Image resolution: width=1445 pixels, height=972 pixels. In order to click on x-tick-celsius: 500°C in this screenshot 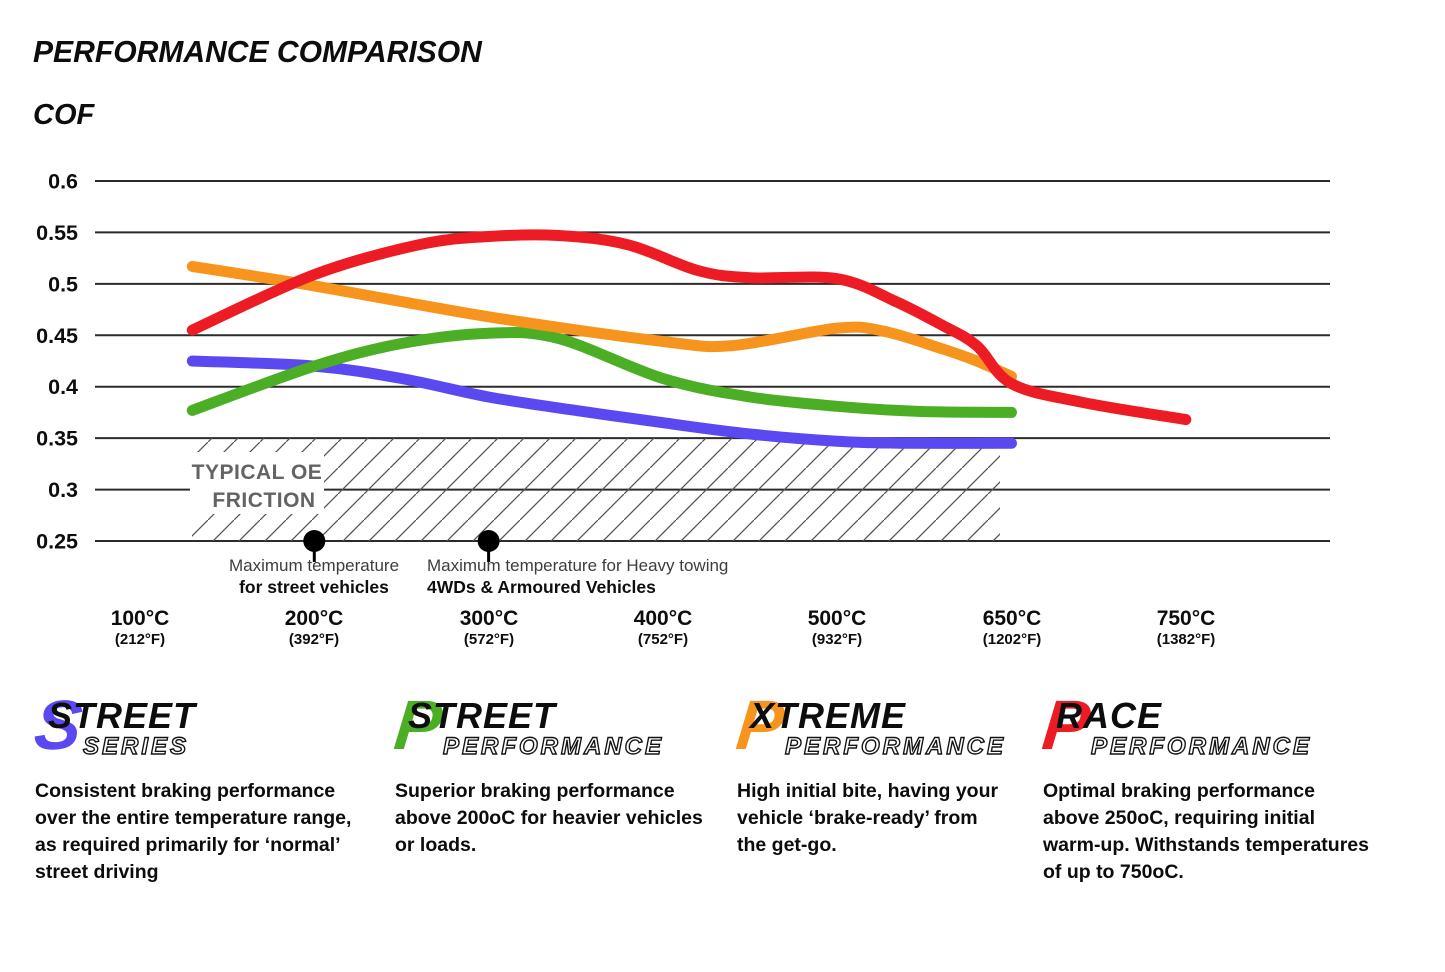, I will do `click(837, 618)`.